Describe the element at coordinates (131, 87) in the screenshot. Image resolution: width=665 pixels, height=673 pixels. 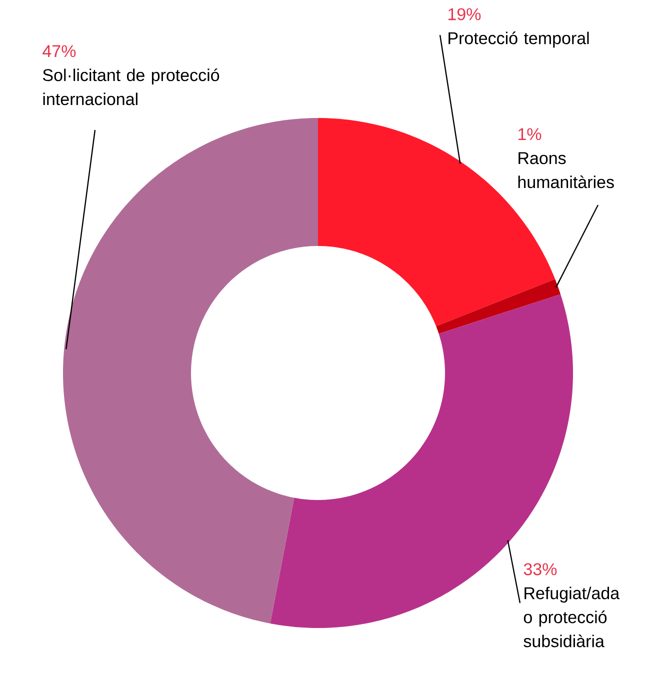
I see `slice-label: Sol·licitant de protecció internacional` at that location.